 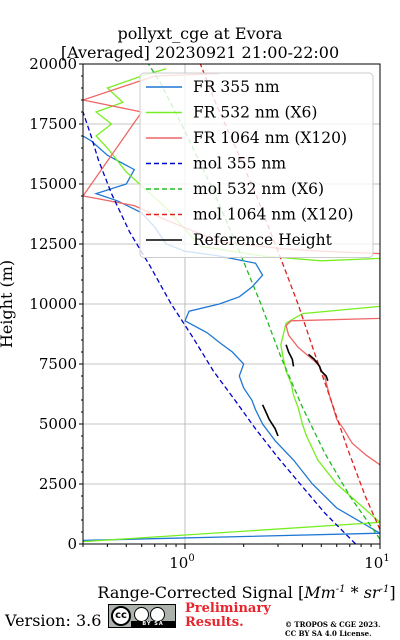 I want to click on share-alike-icon, so click(x=157, y=614).